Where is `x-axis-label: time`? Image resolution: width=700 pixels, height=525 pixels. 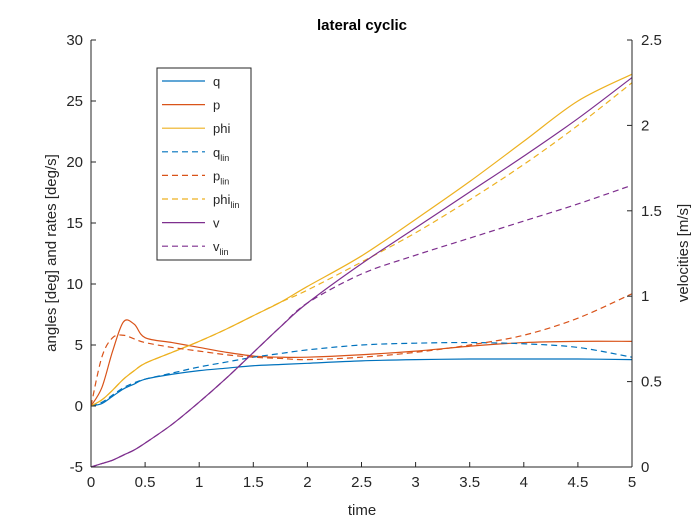
x-axis-label: time is located at coordinates (362, 510).